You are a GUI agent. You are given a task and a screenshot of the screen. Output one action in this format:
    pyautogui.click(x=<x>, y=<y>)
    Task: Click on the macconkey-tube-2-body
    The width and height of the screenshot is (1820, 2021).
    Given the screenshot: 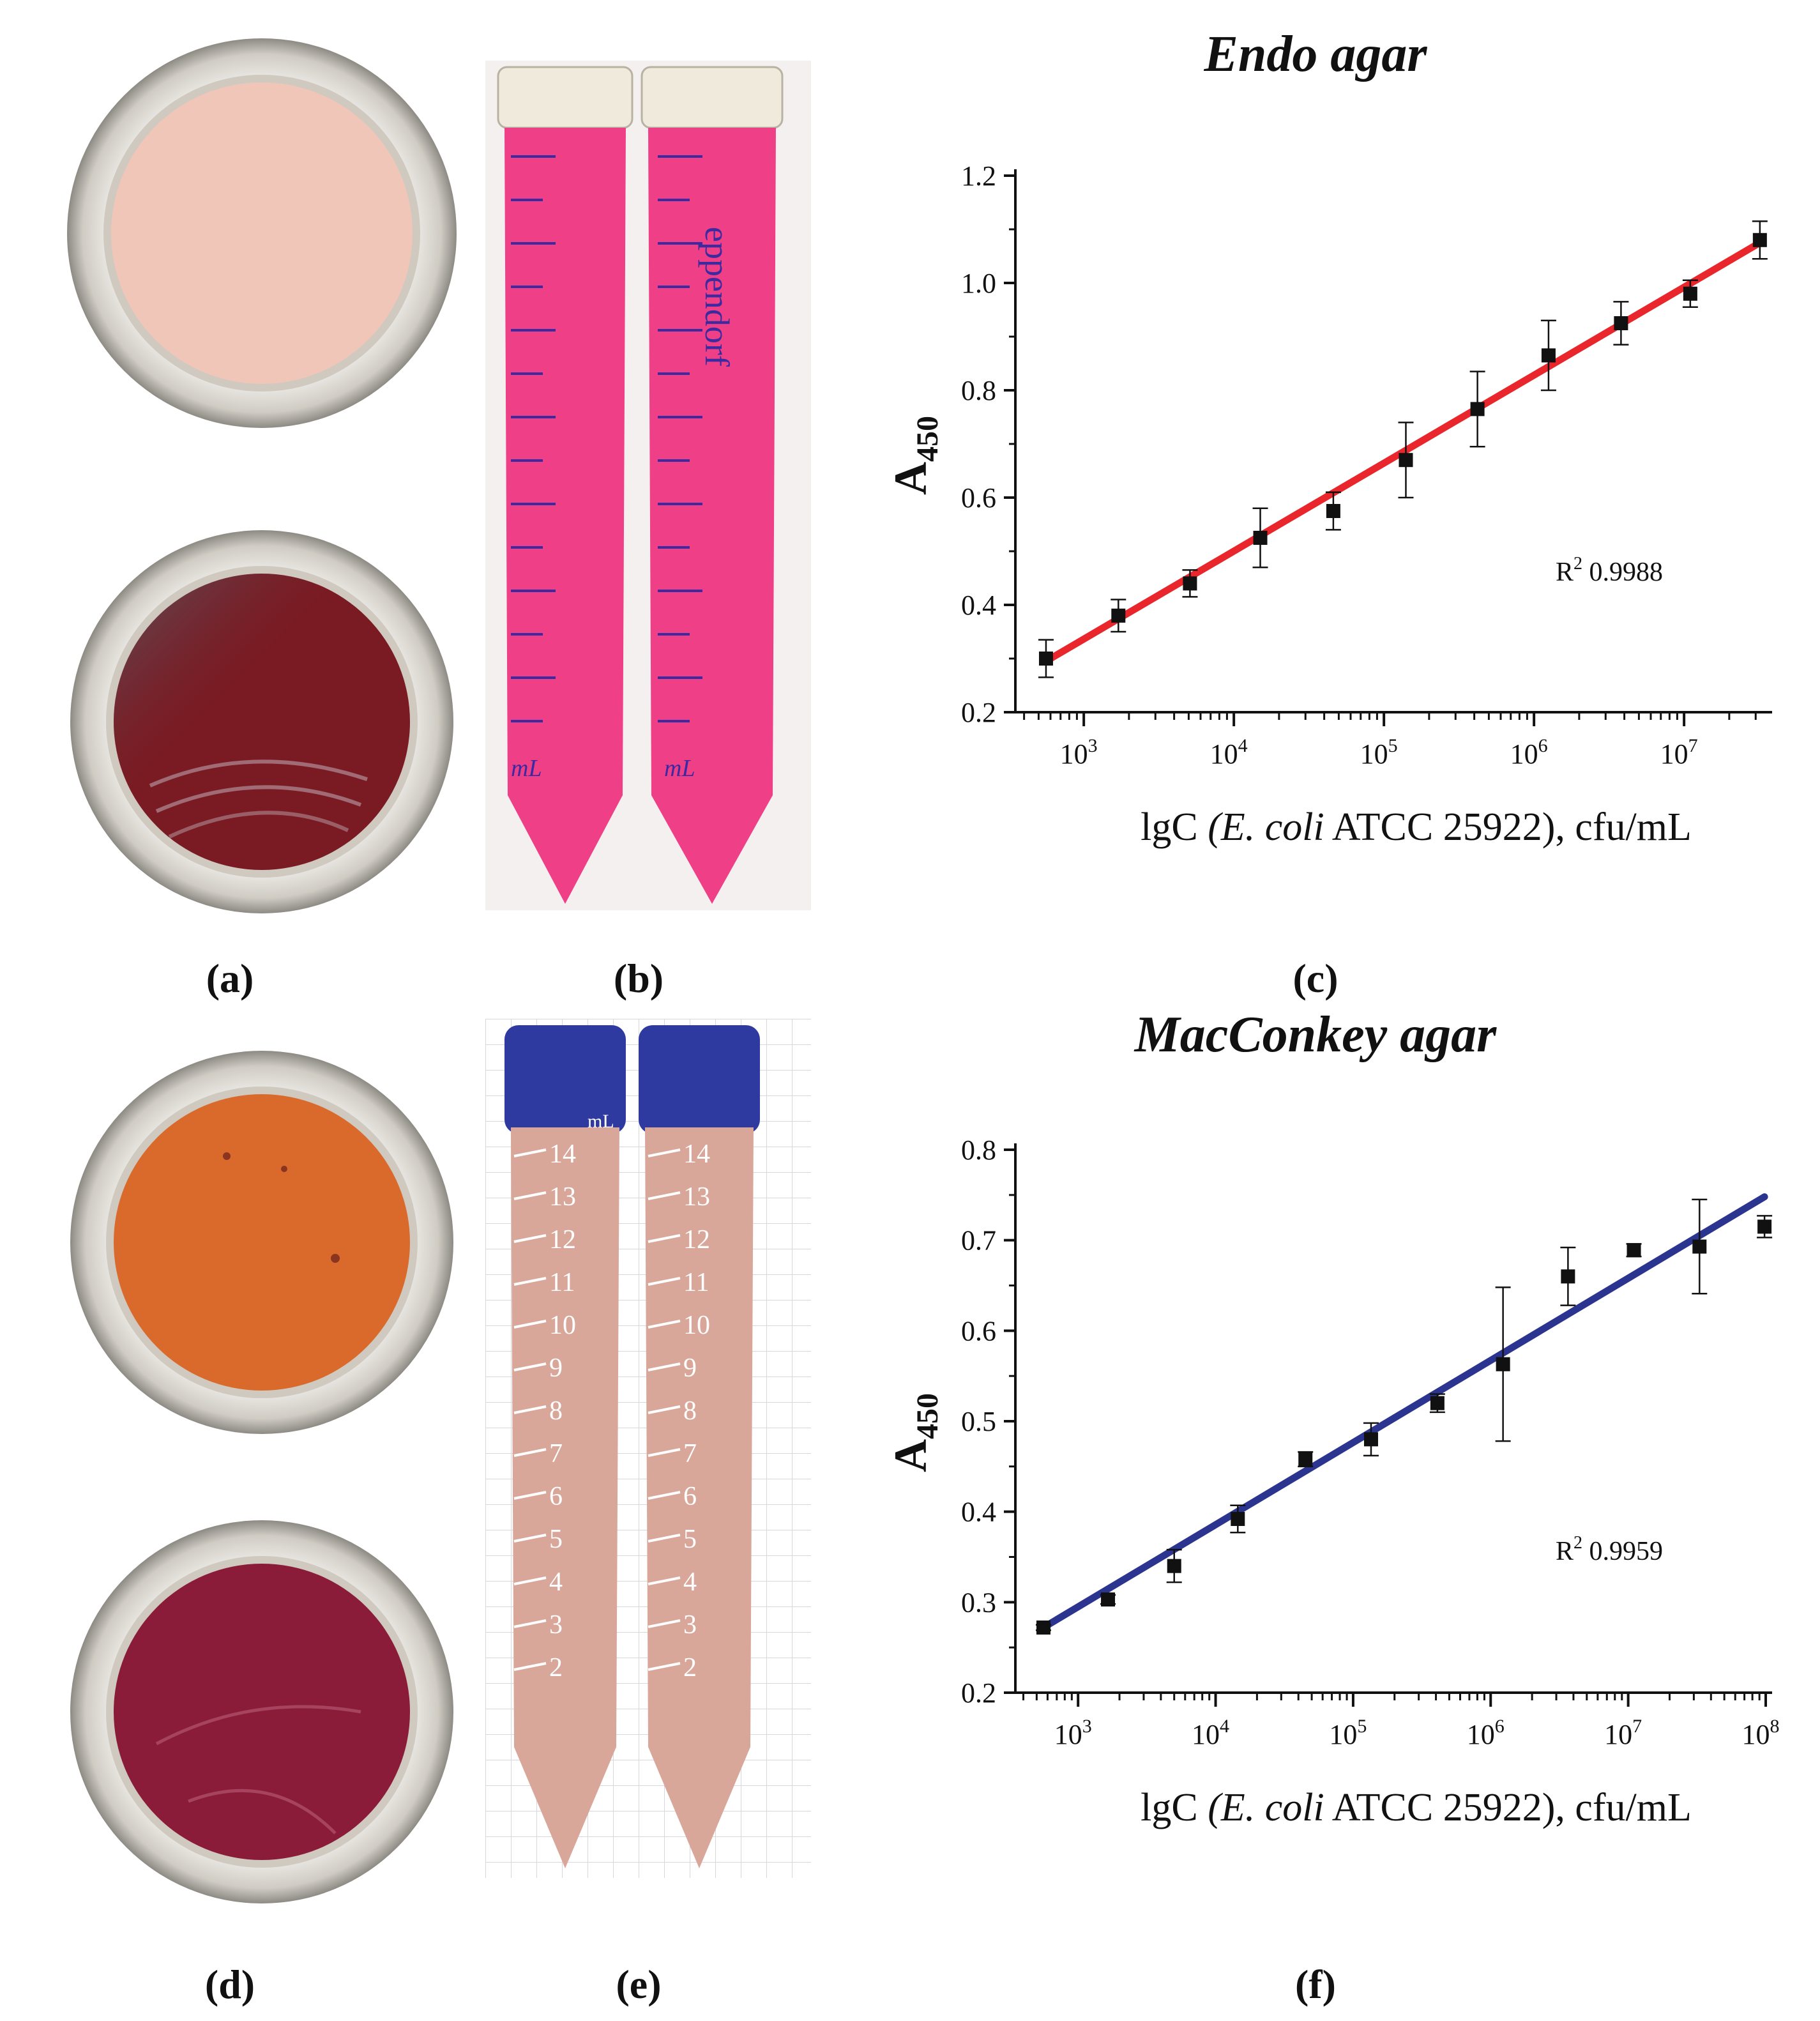 What is the action you would take?
    pyautogui.click(x=699, y=1497)
    